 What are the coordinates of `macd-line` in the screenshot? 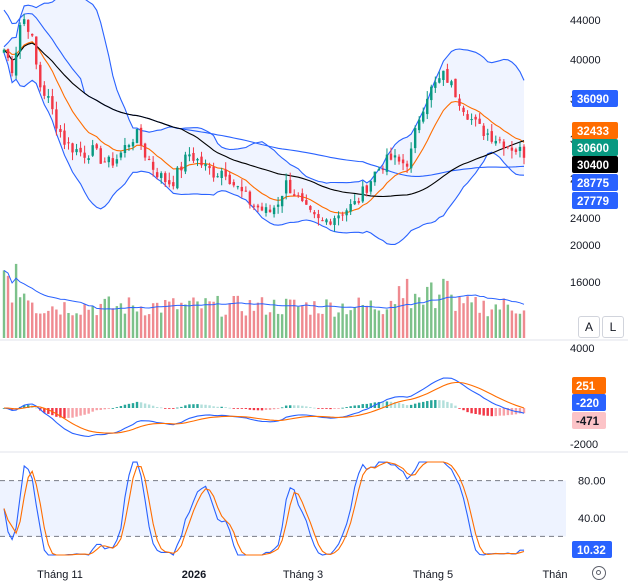 It's located at (264, 407).